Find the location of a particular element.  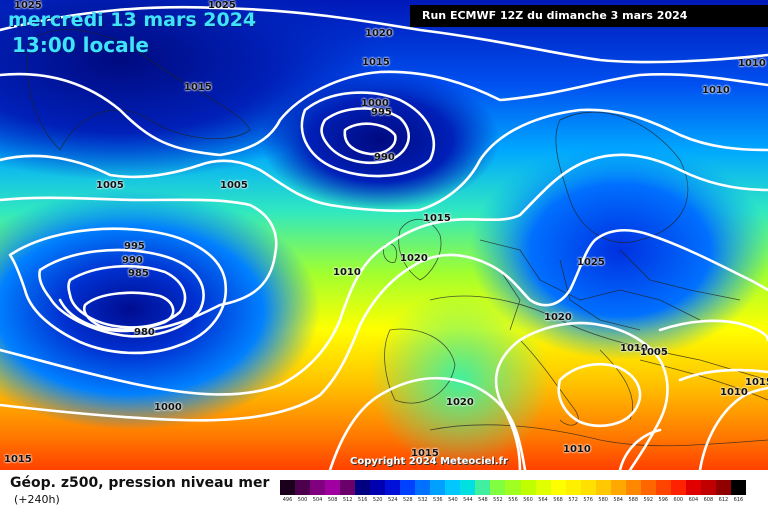

scale-label: 516 is located at coordinates (362, 500).